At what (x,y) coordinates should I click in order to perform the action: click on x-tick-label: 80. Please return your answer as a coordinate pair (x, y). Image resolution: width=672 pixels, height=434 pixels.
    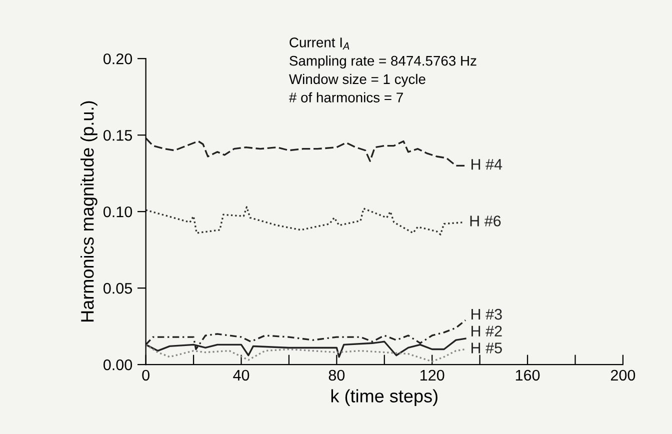
    Looking at the image, I should click on (336, 375).